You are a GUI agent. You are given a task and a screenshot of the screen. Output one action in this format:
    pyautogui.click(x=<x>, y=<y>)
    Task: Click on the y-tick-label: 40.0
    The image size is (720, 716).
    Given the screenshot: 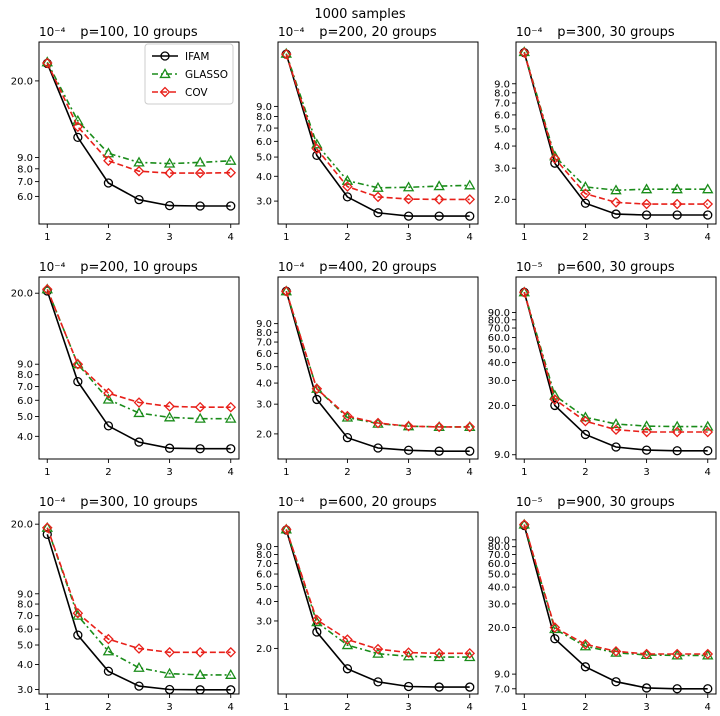 What is the action you would take?
    pyautogui.click(x=499, y=363)
    